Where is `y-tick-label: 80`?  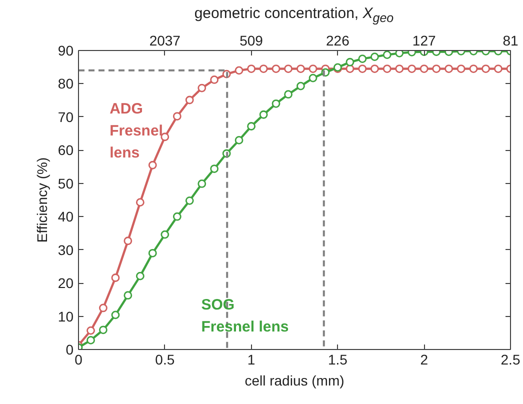 y-tick-label: 80 is located at coordinates (66, 84).